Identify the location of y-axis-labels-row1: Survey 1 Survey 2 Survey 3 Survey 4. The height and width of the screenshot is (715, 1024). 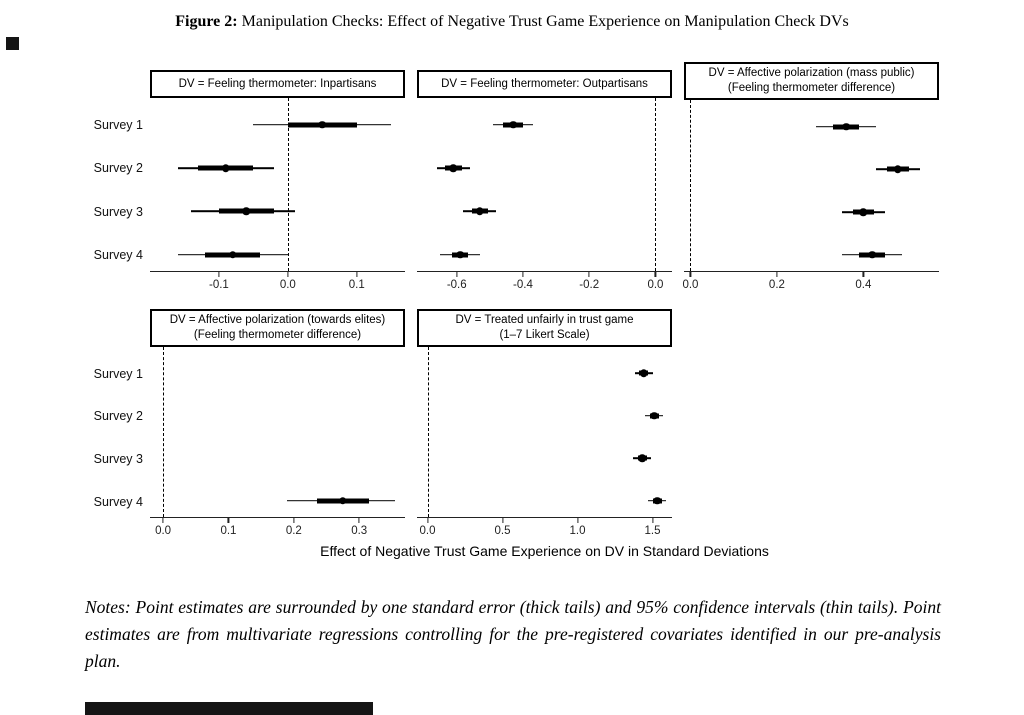
(99, 185).